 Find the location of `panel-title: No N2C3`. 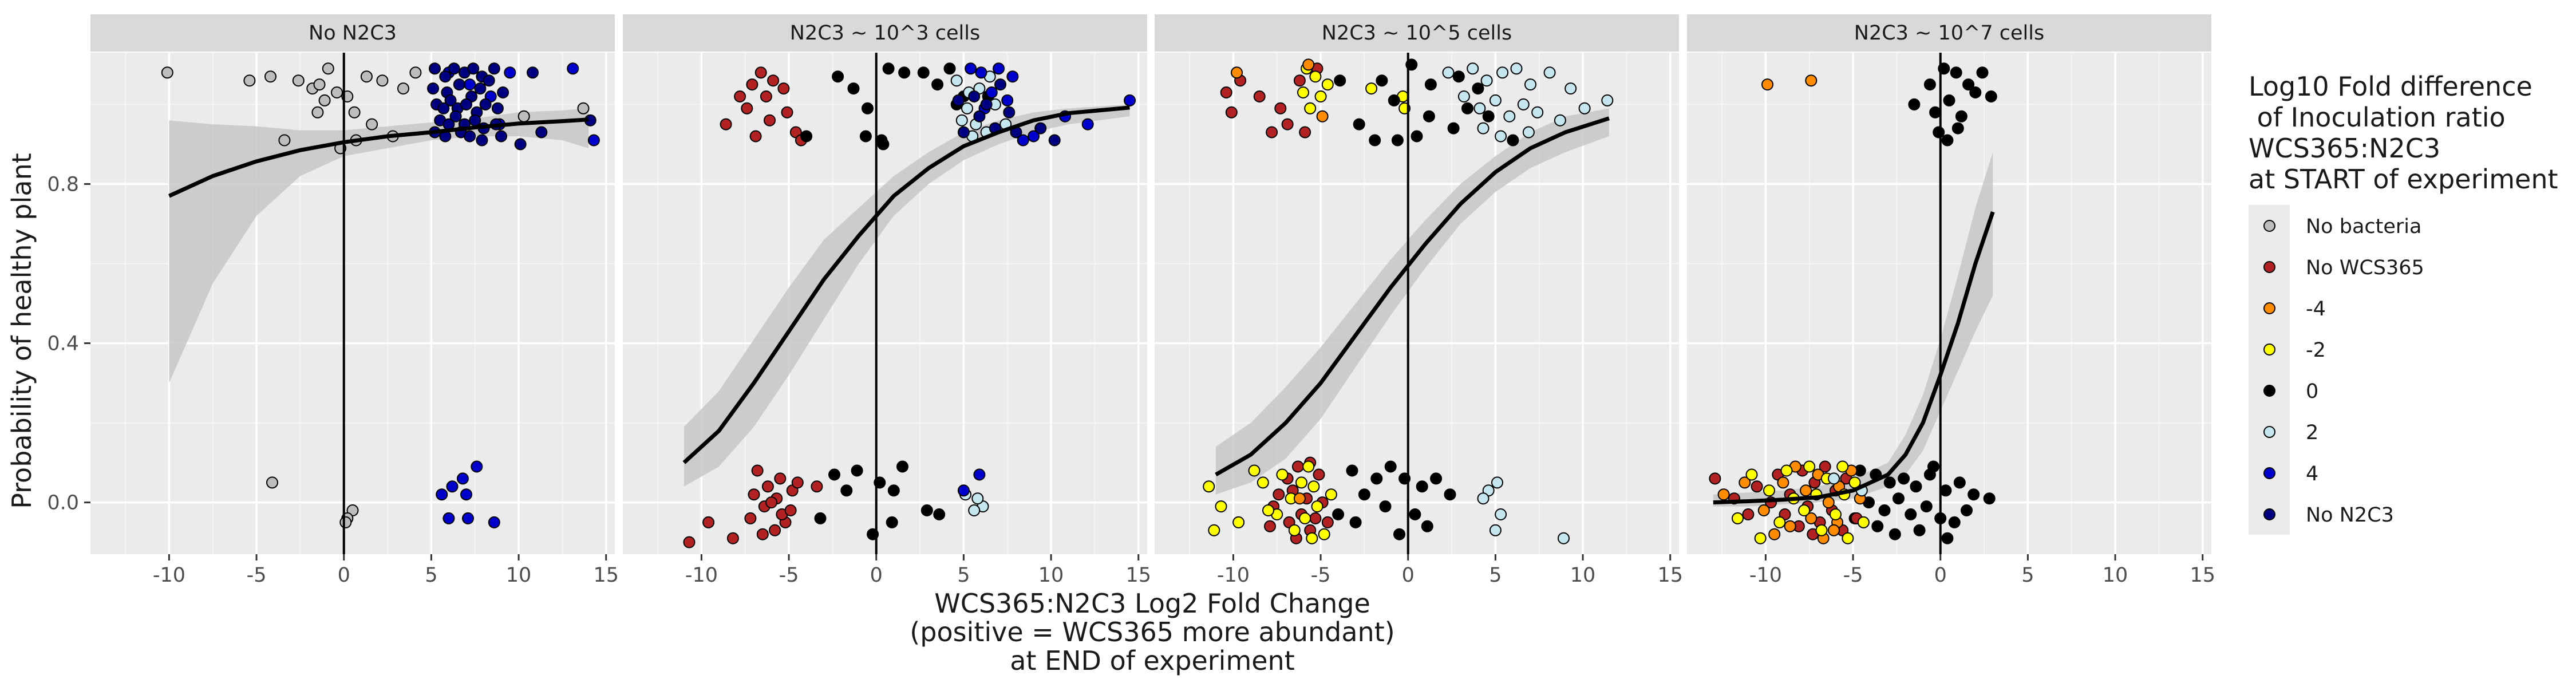

panel-title: No N2C3 is located at coordinates (353, 34).